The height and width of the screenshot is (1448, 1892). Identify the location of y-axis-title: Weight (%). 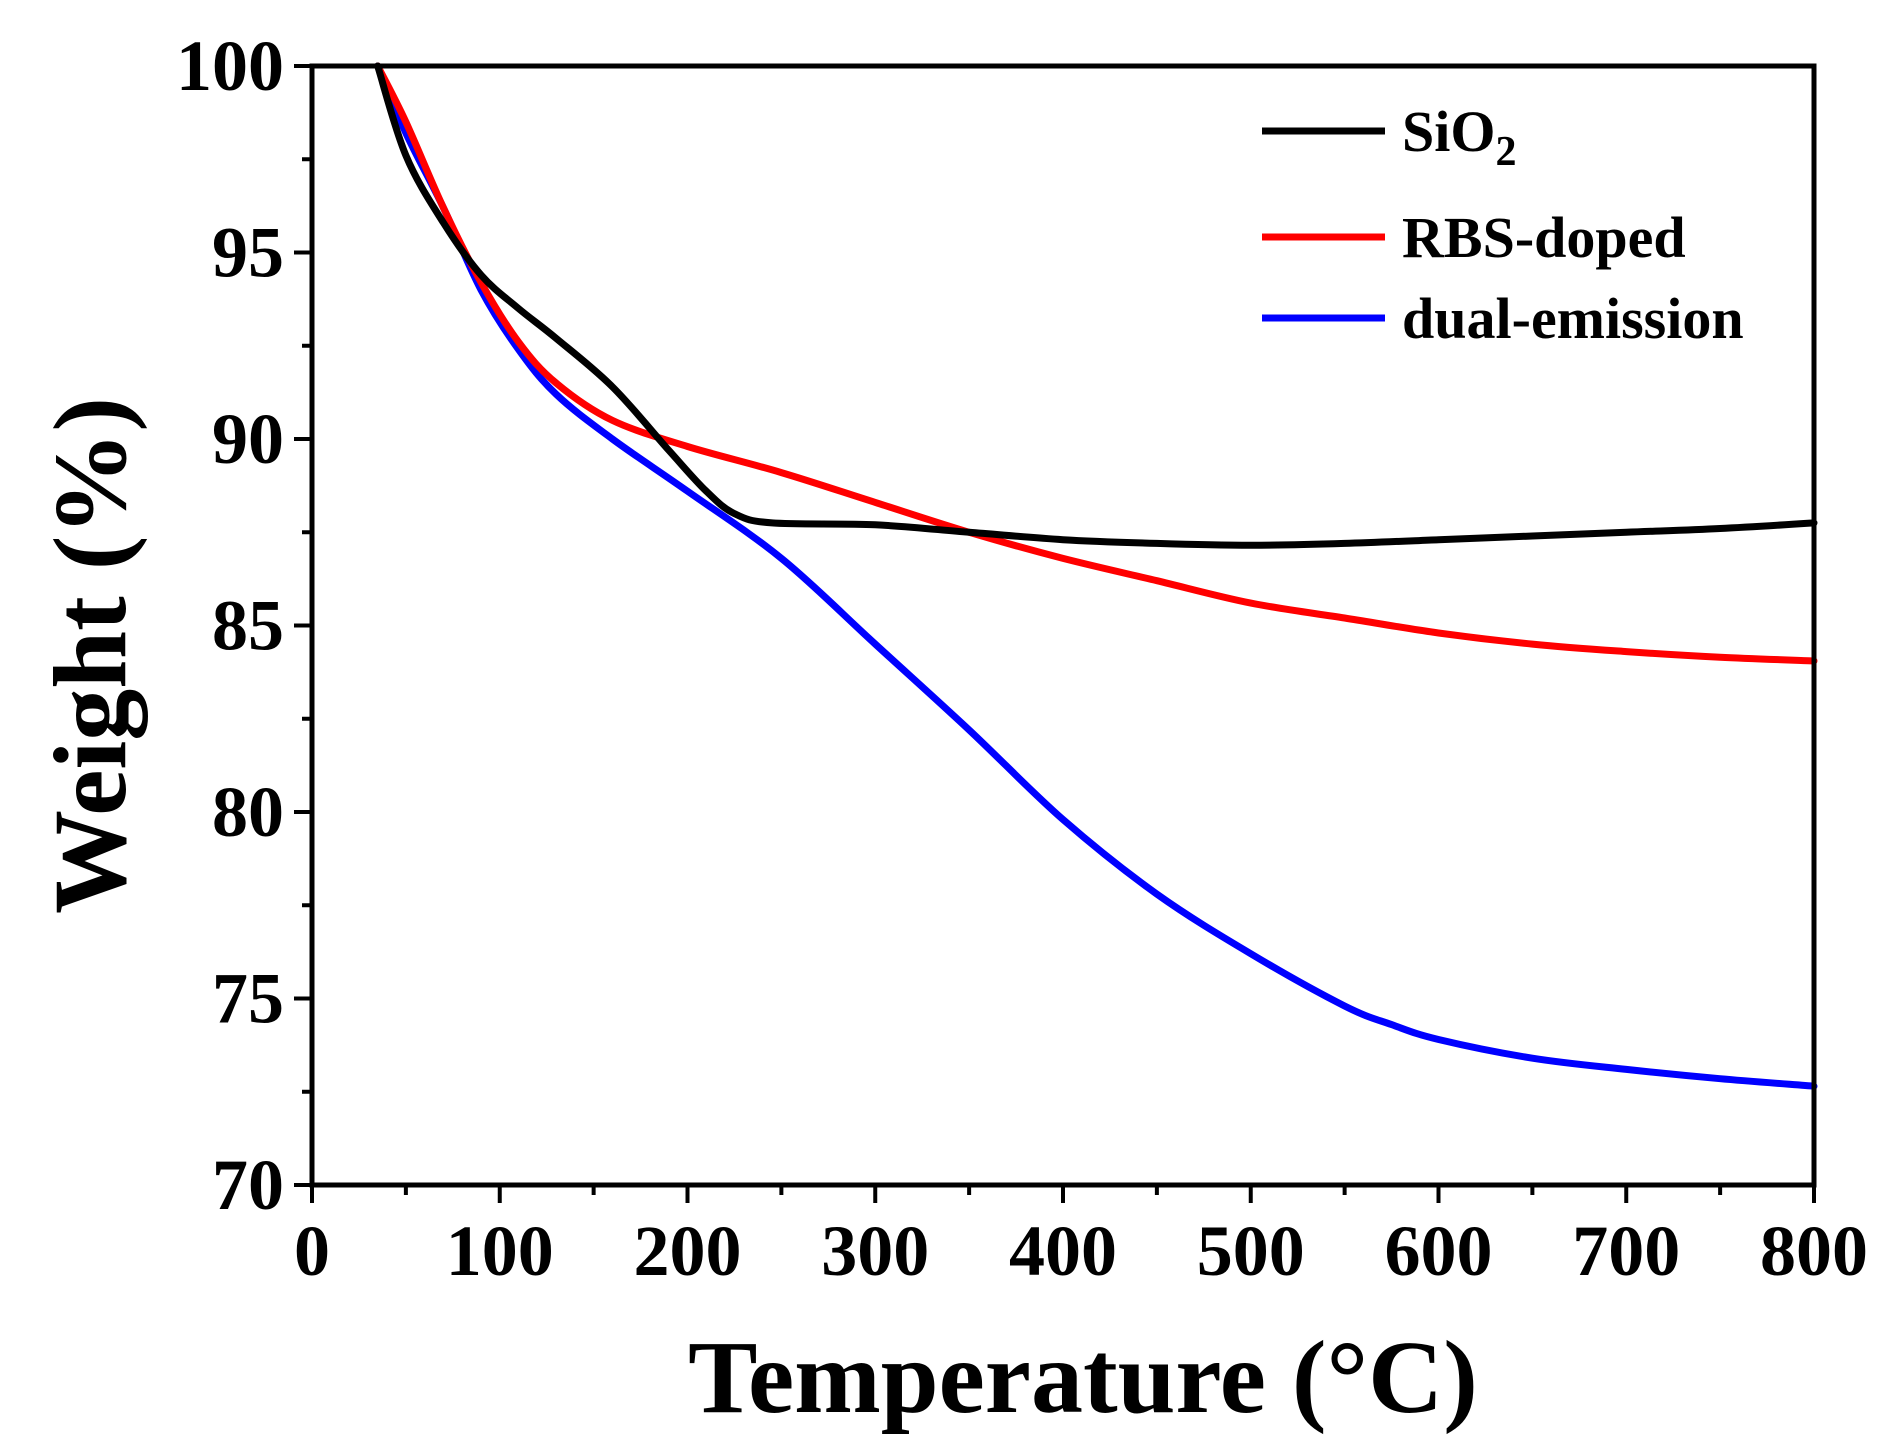
(90, 655).